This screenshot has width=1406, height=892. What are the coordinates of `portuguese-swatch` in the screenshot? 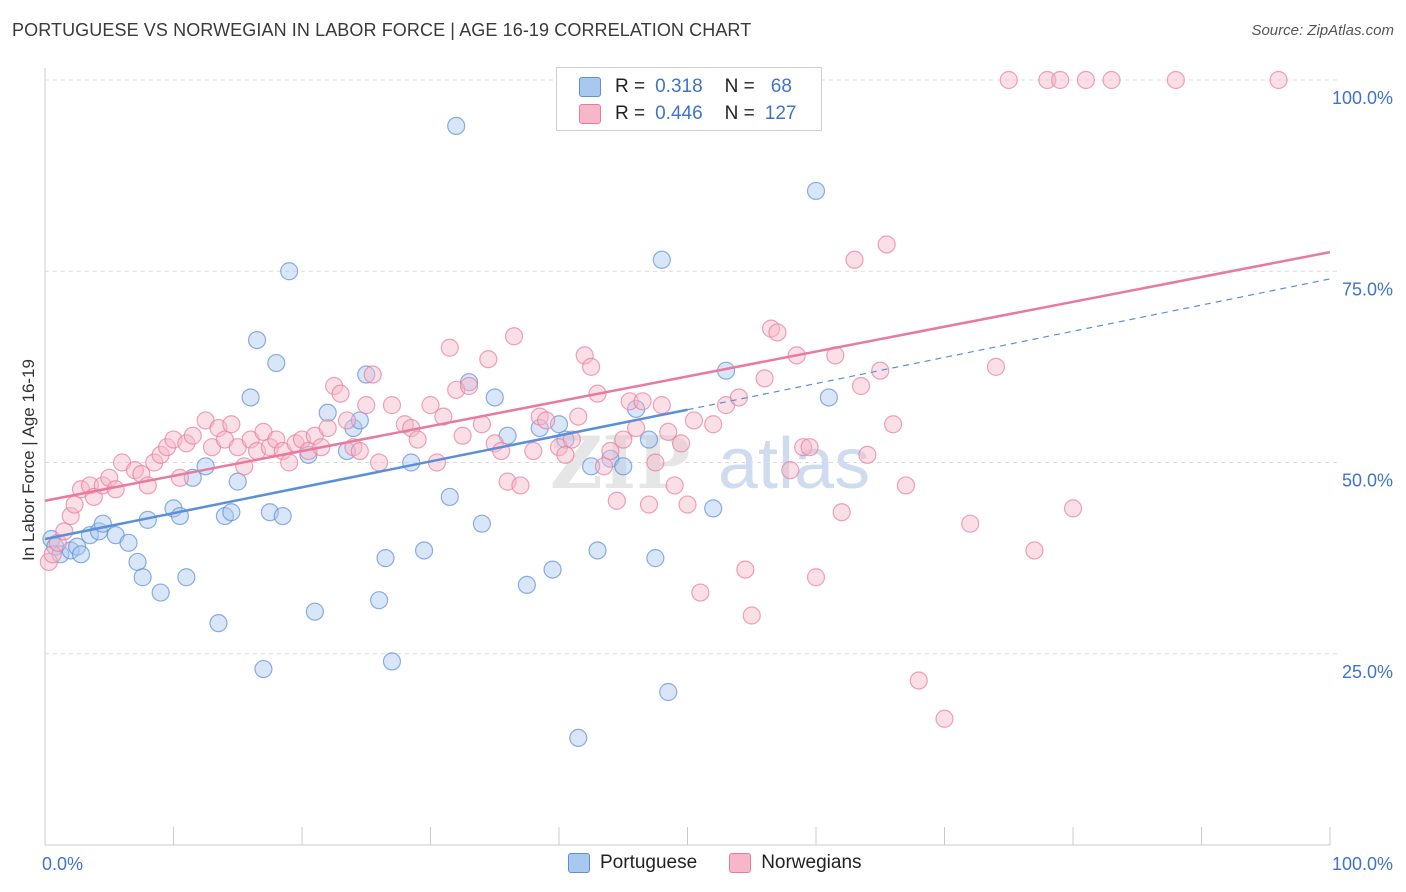 It's located at (590, 87).